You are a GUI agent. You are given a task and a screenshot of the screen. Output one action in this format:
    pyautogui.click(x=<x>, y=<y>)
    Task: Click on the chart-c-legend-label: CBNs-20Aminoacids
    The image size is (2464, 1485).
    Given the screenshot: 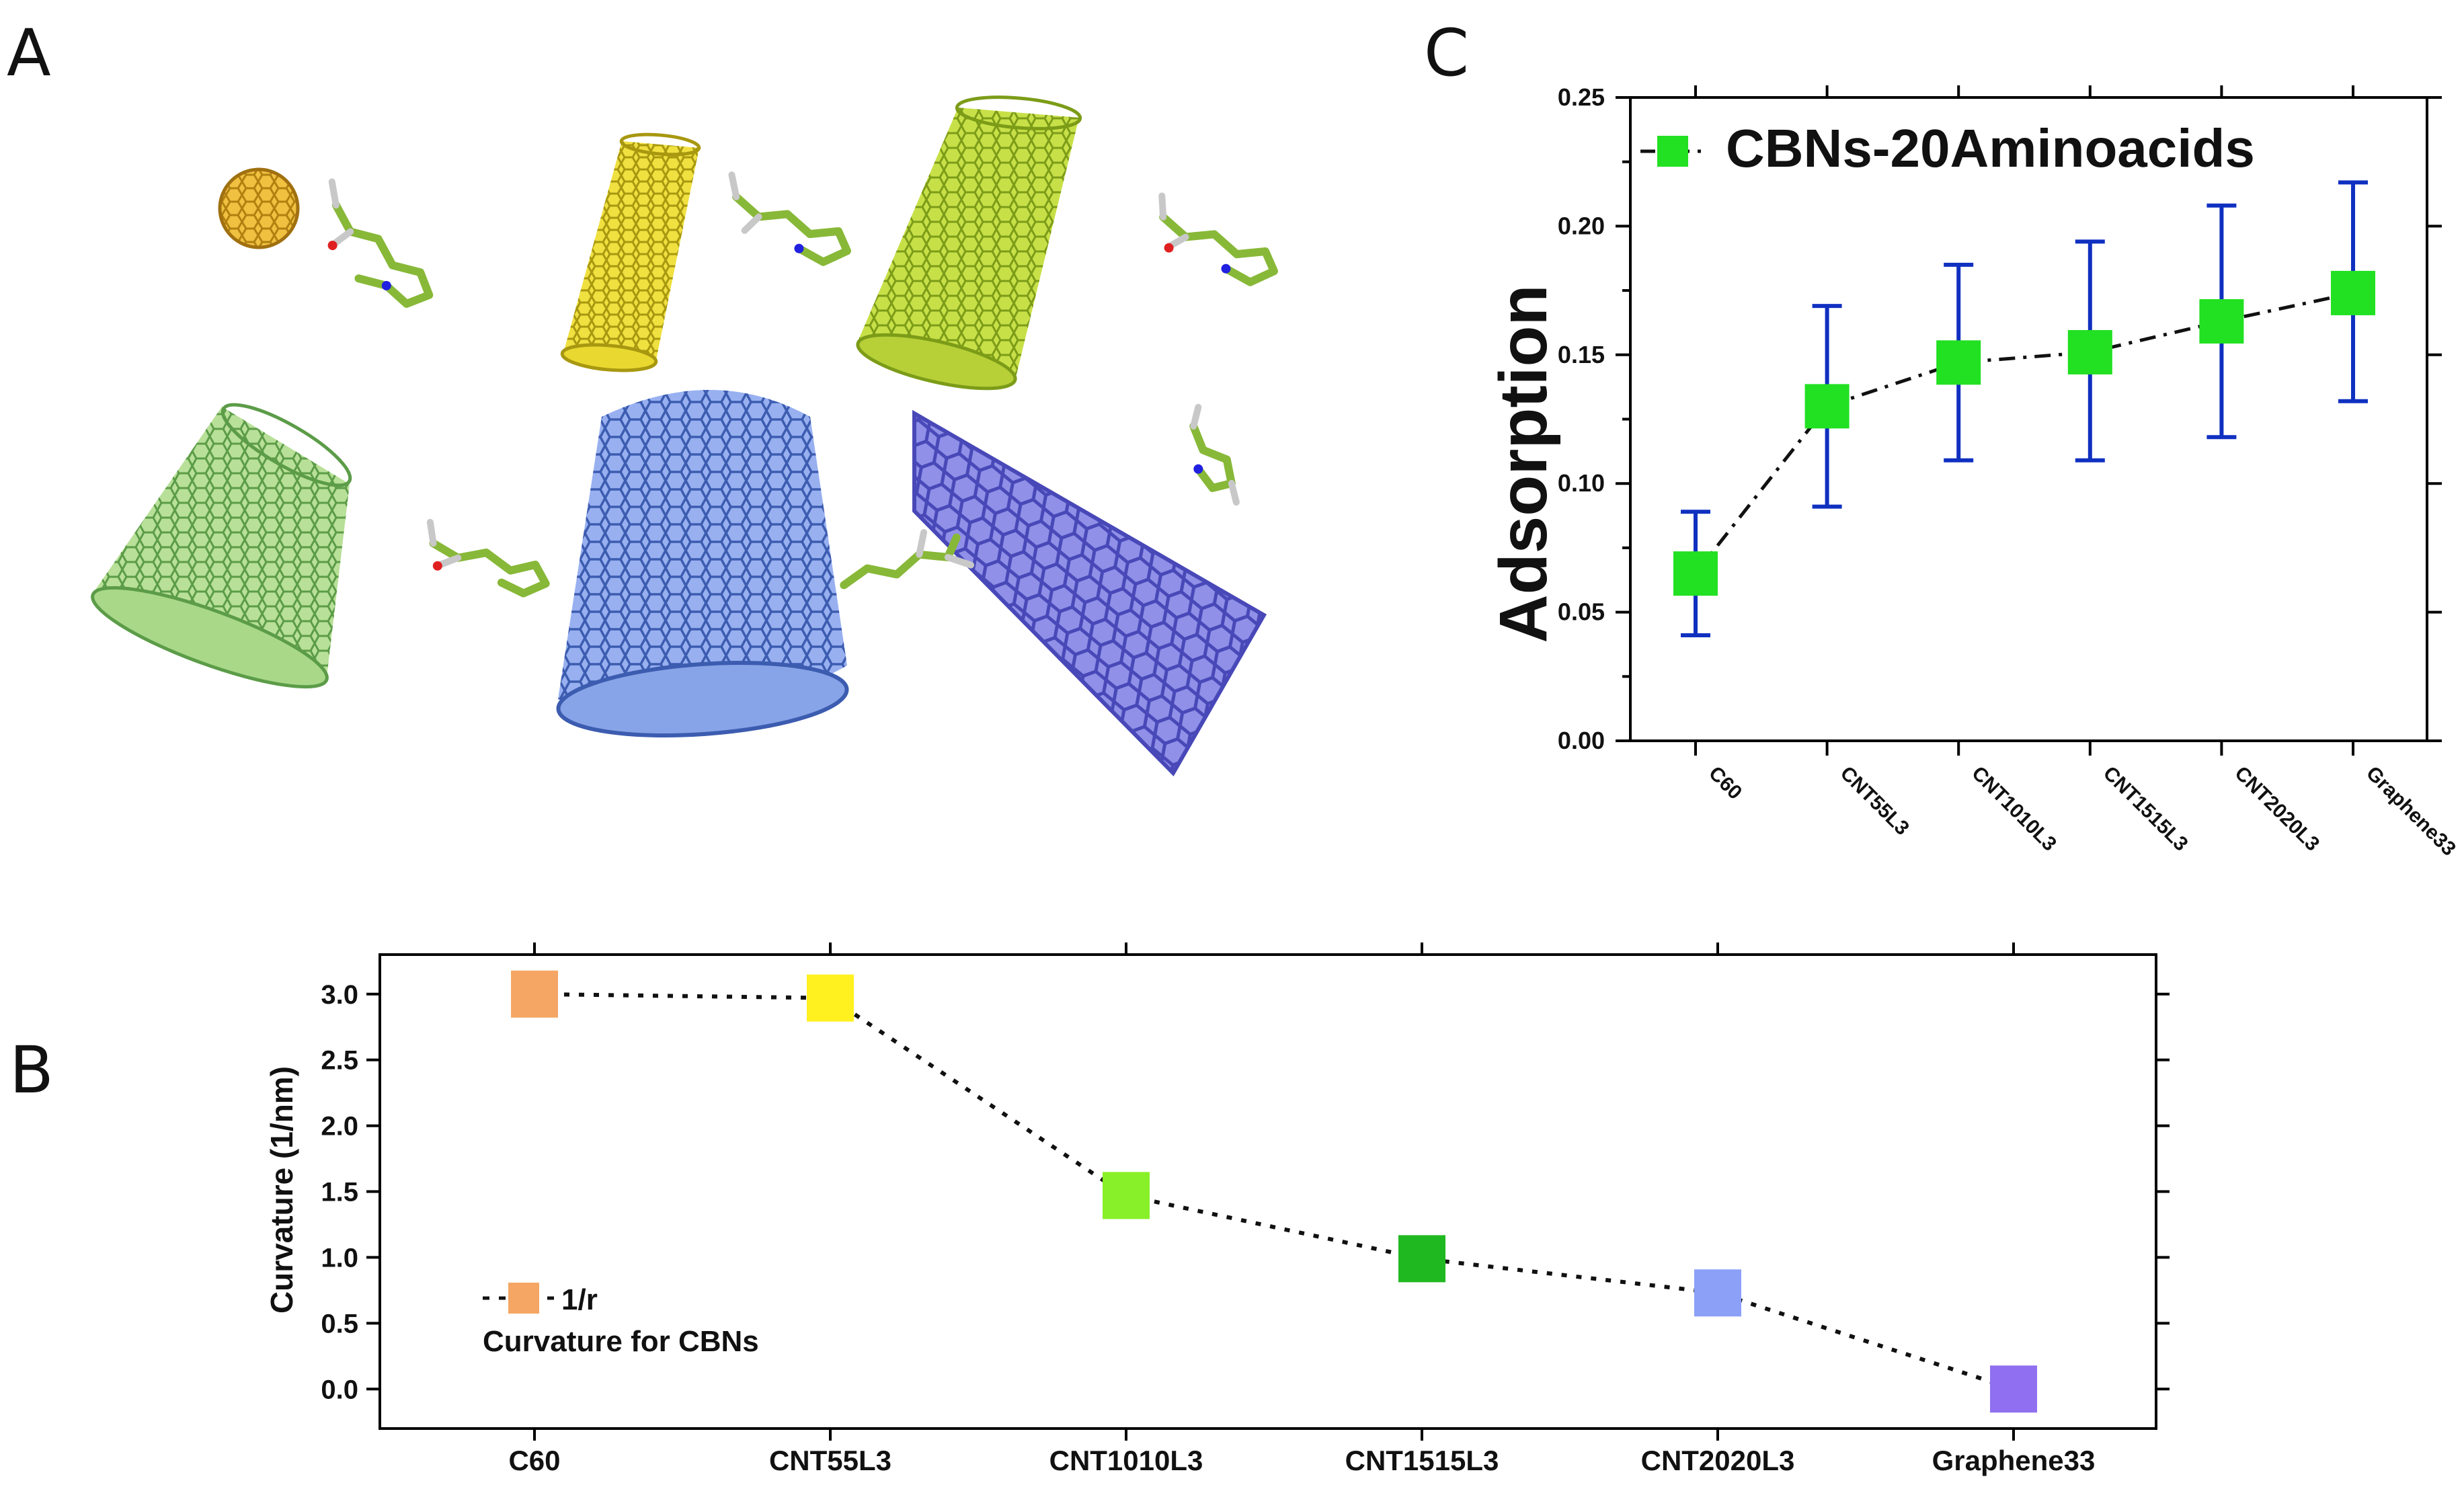 What is the action you would take?
    pyautogui.click(x=1991, y=148)
    